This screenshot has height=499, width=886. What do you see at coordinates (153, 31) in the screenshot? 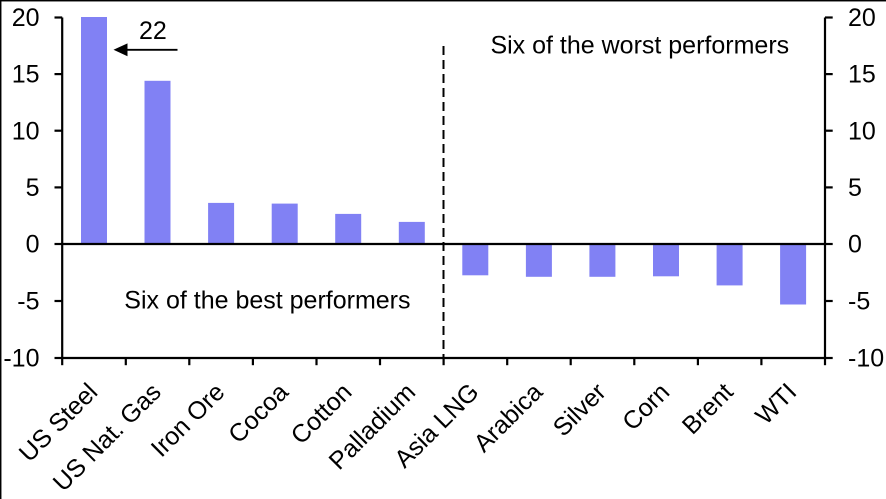
I see `svg-text: 22` at bounding box center [153, 31].